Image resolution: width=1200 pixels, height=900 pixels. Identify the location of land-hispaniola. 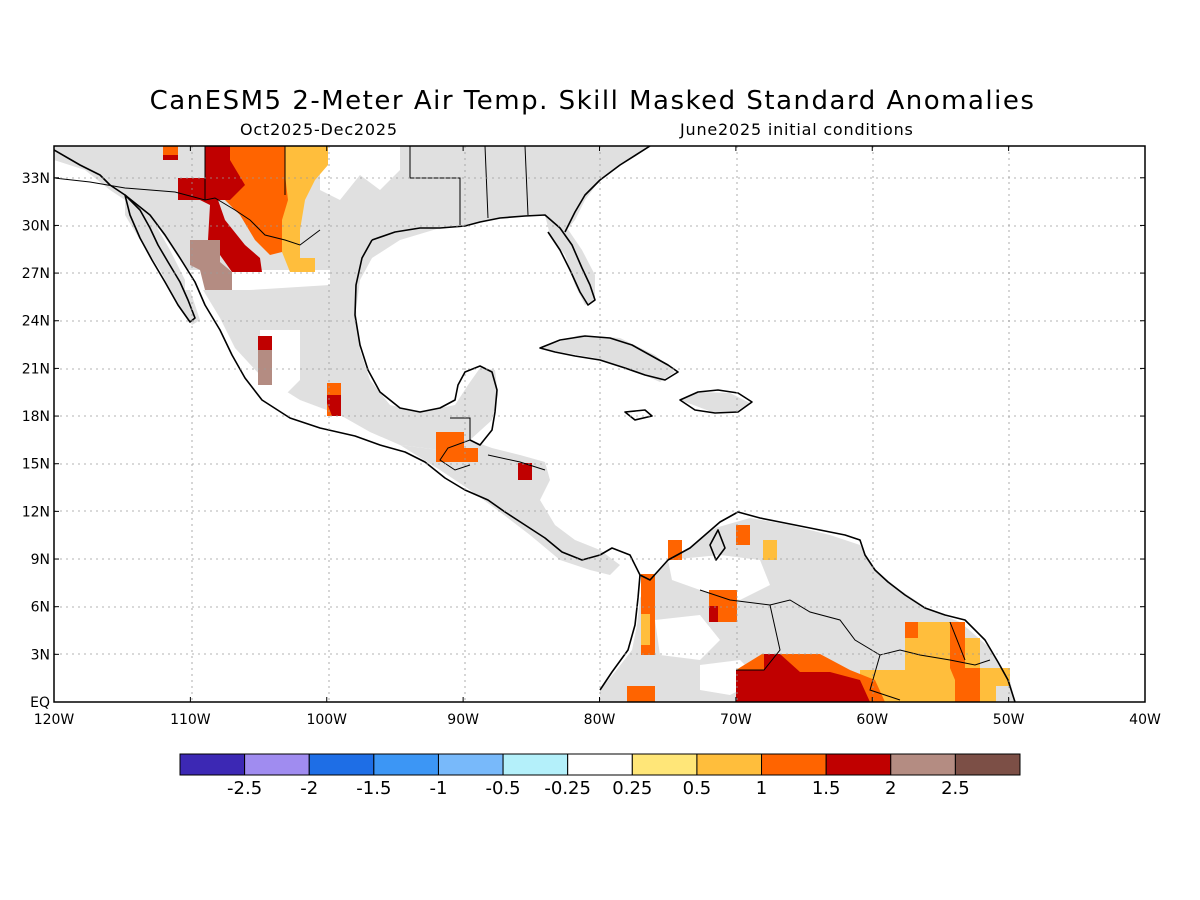
(715, 402).